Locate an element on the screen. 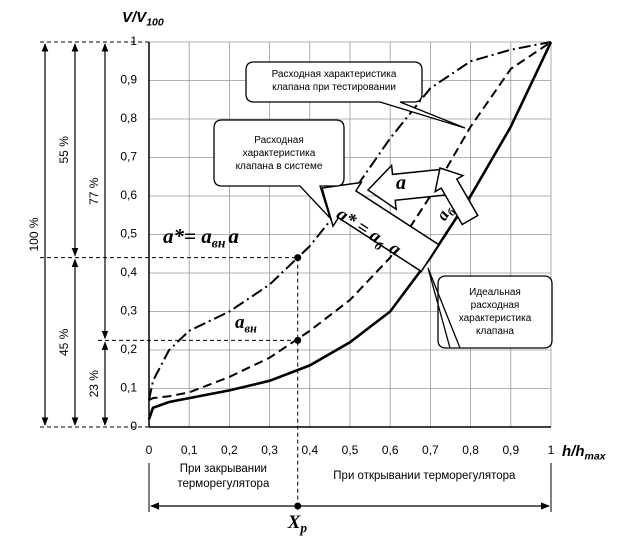 Image resolution: width=621 pixels, height=539 pixels. formula-small: aвн is located at coordinates (246, 323).